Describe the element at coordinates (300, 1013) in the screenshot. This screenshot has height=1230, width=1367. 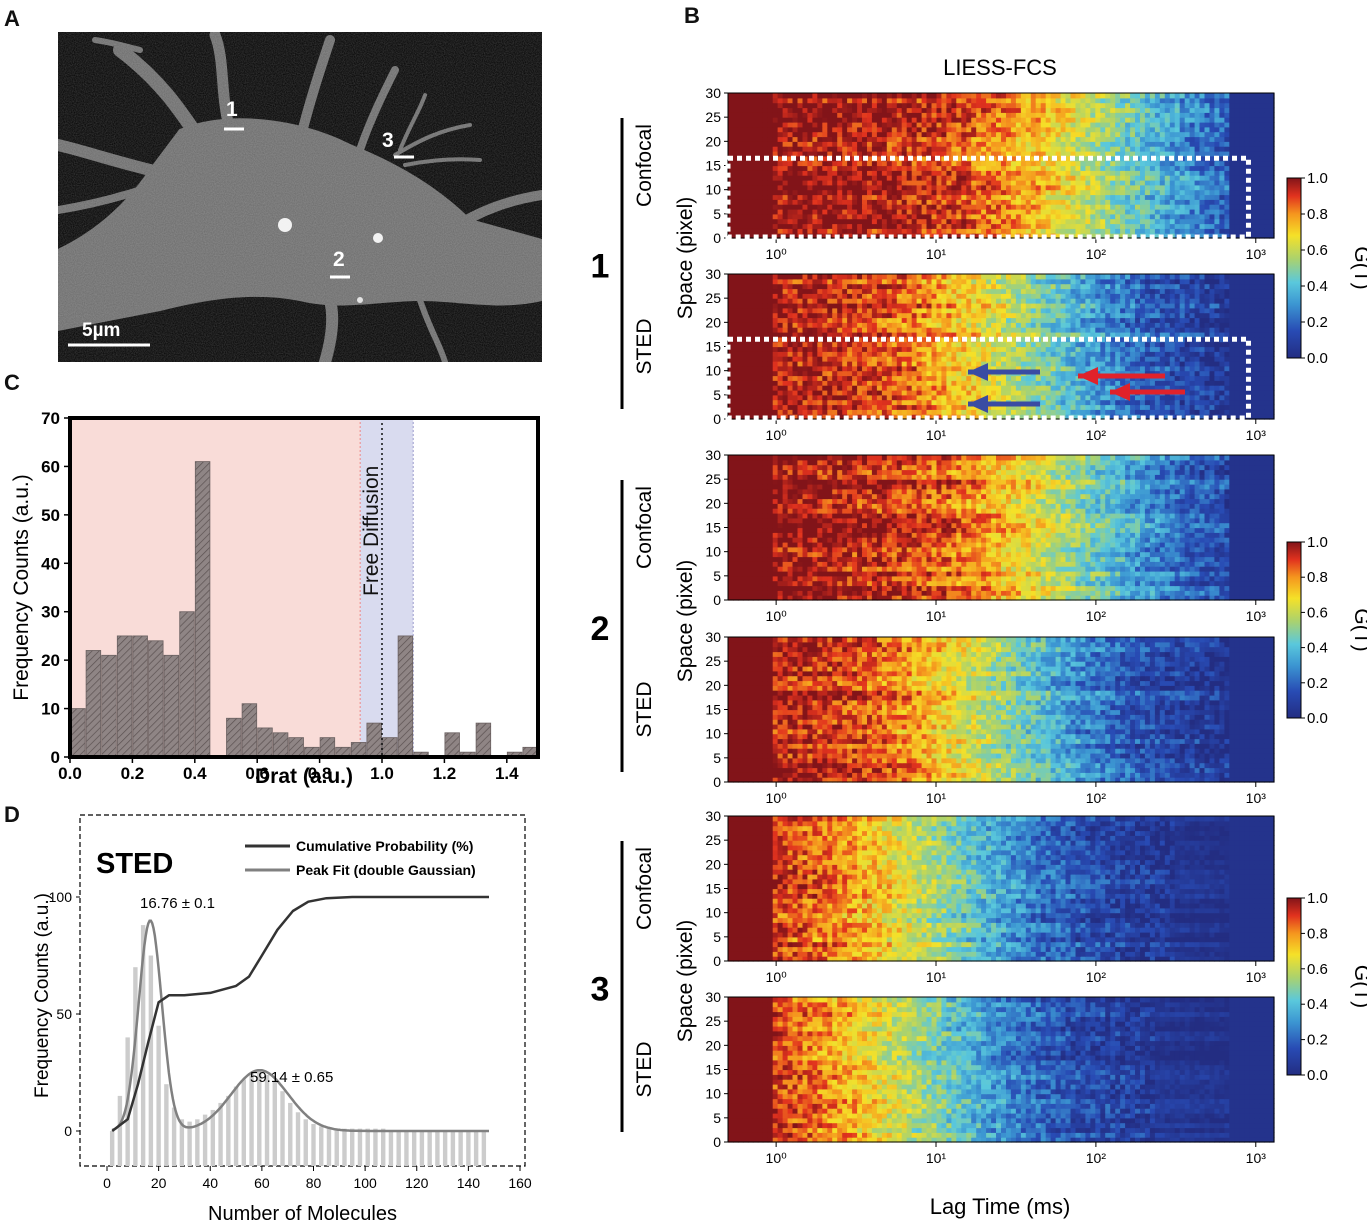
I see `cumulative-probability-curve` at that location.